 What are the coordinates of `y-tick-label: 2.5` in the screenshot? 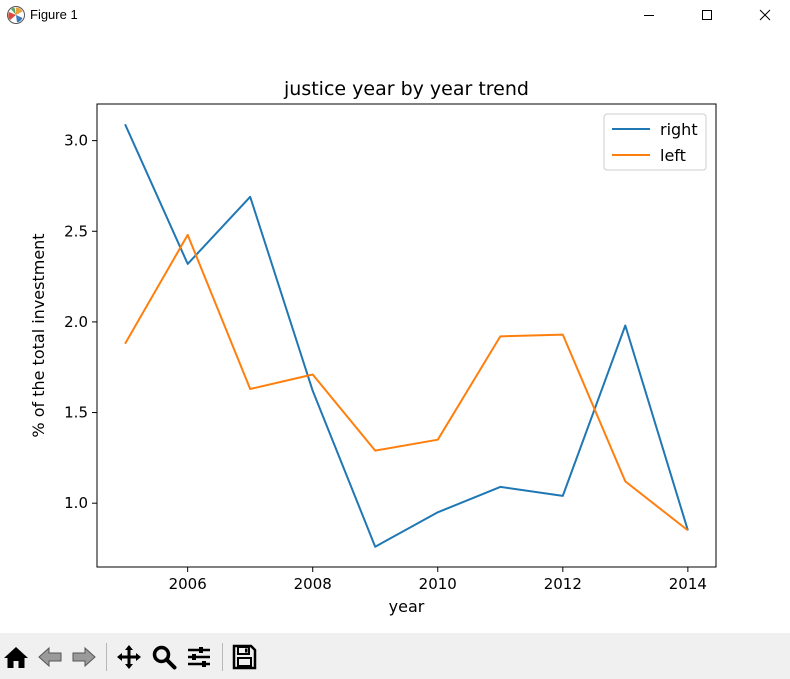 It's located at (76, 231).